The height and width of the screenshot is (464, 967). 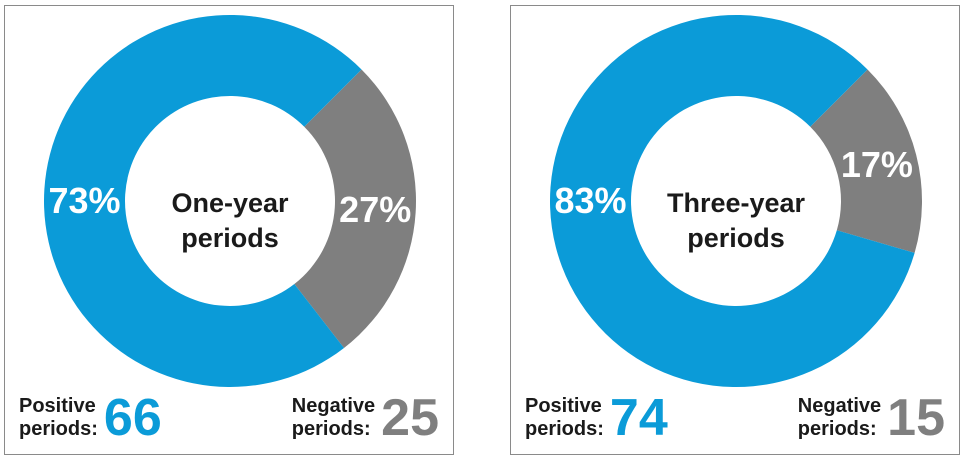 I want to click on center-title-line1: One-year, so click(x=230, y=203).